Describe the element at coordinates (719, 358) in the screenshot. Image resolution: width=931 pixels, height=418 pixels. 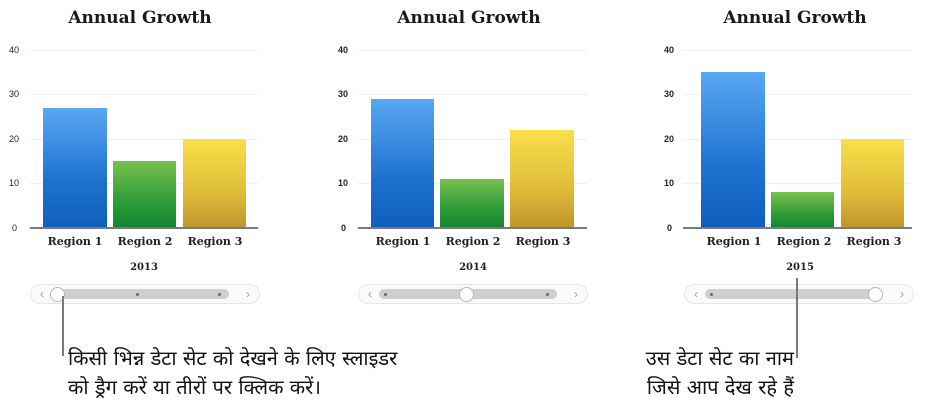
I see `callout-dataset-name-line1: उस डेटा सेट का नाम` at that location.